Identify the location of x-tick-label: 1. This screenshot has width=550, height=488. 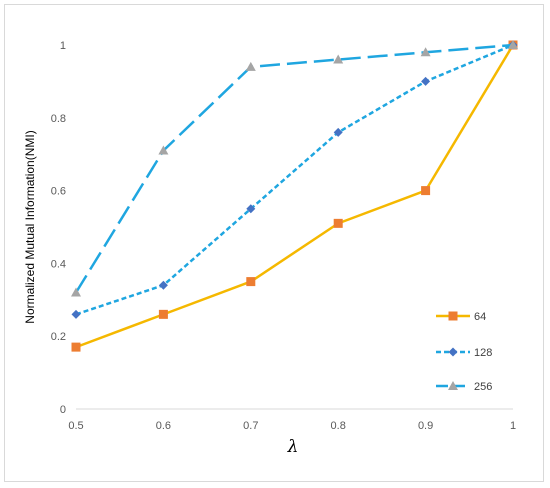
(513, 426).